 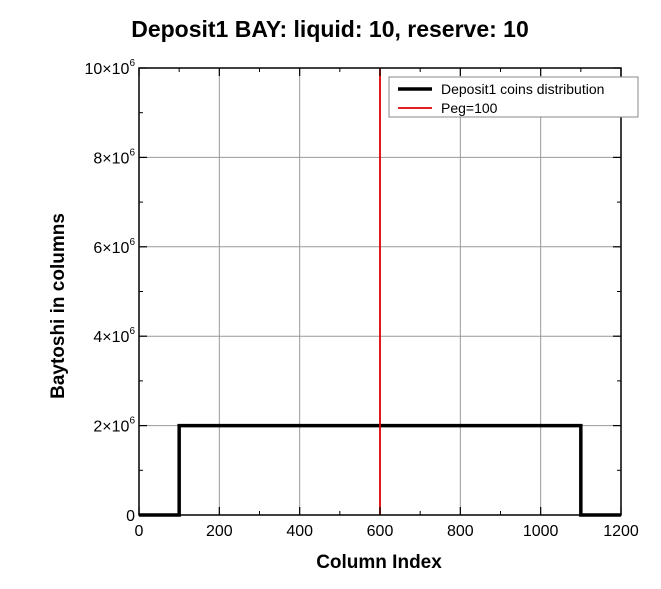 I want to click on x-tick-label: 200, so click(x=219, y=531).